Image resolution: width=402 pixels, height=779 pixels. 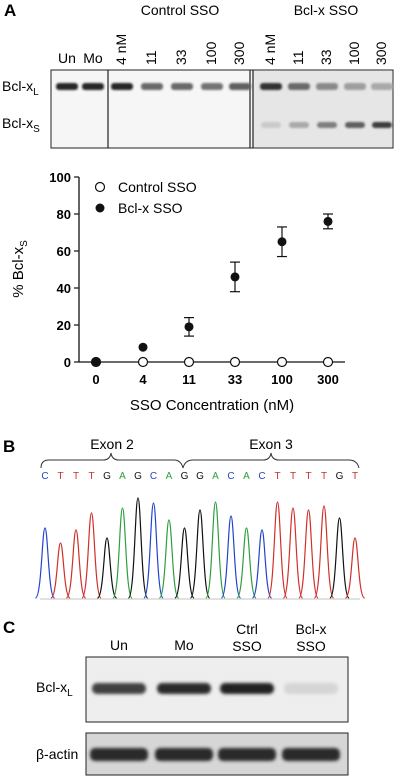 What do you see at coordinates (247, 629) in the screenshot?
I see `blot-c-lane-label: Ctrl` at bounding box center [247, 629].